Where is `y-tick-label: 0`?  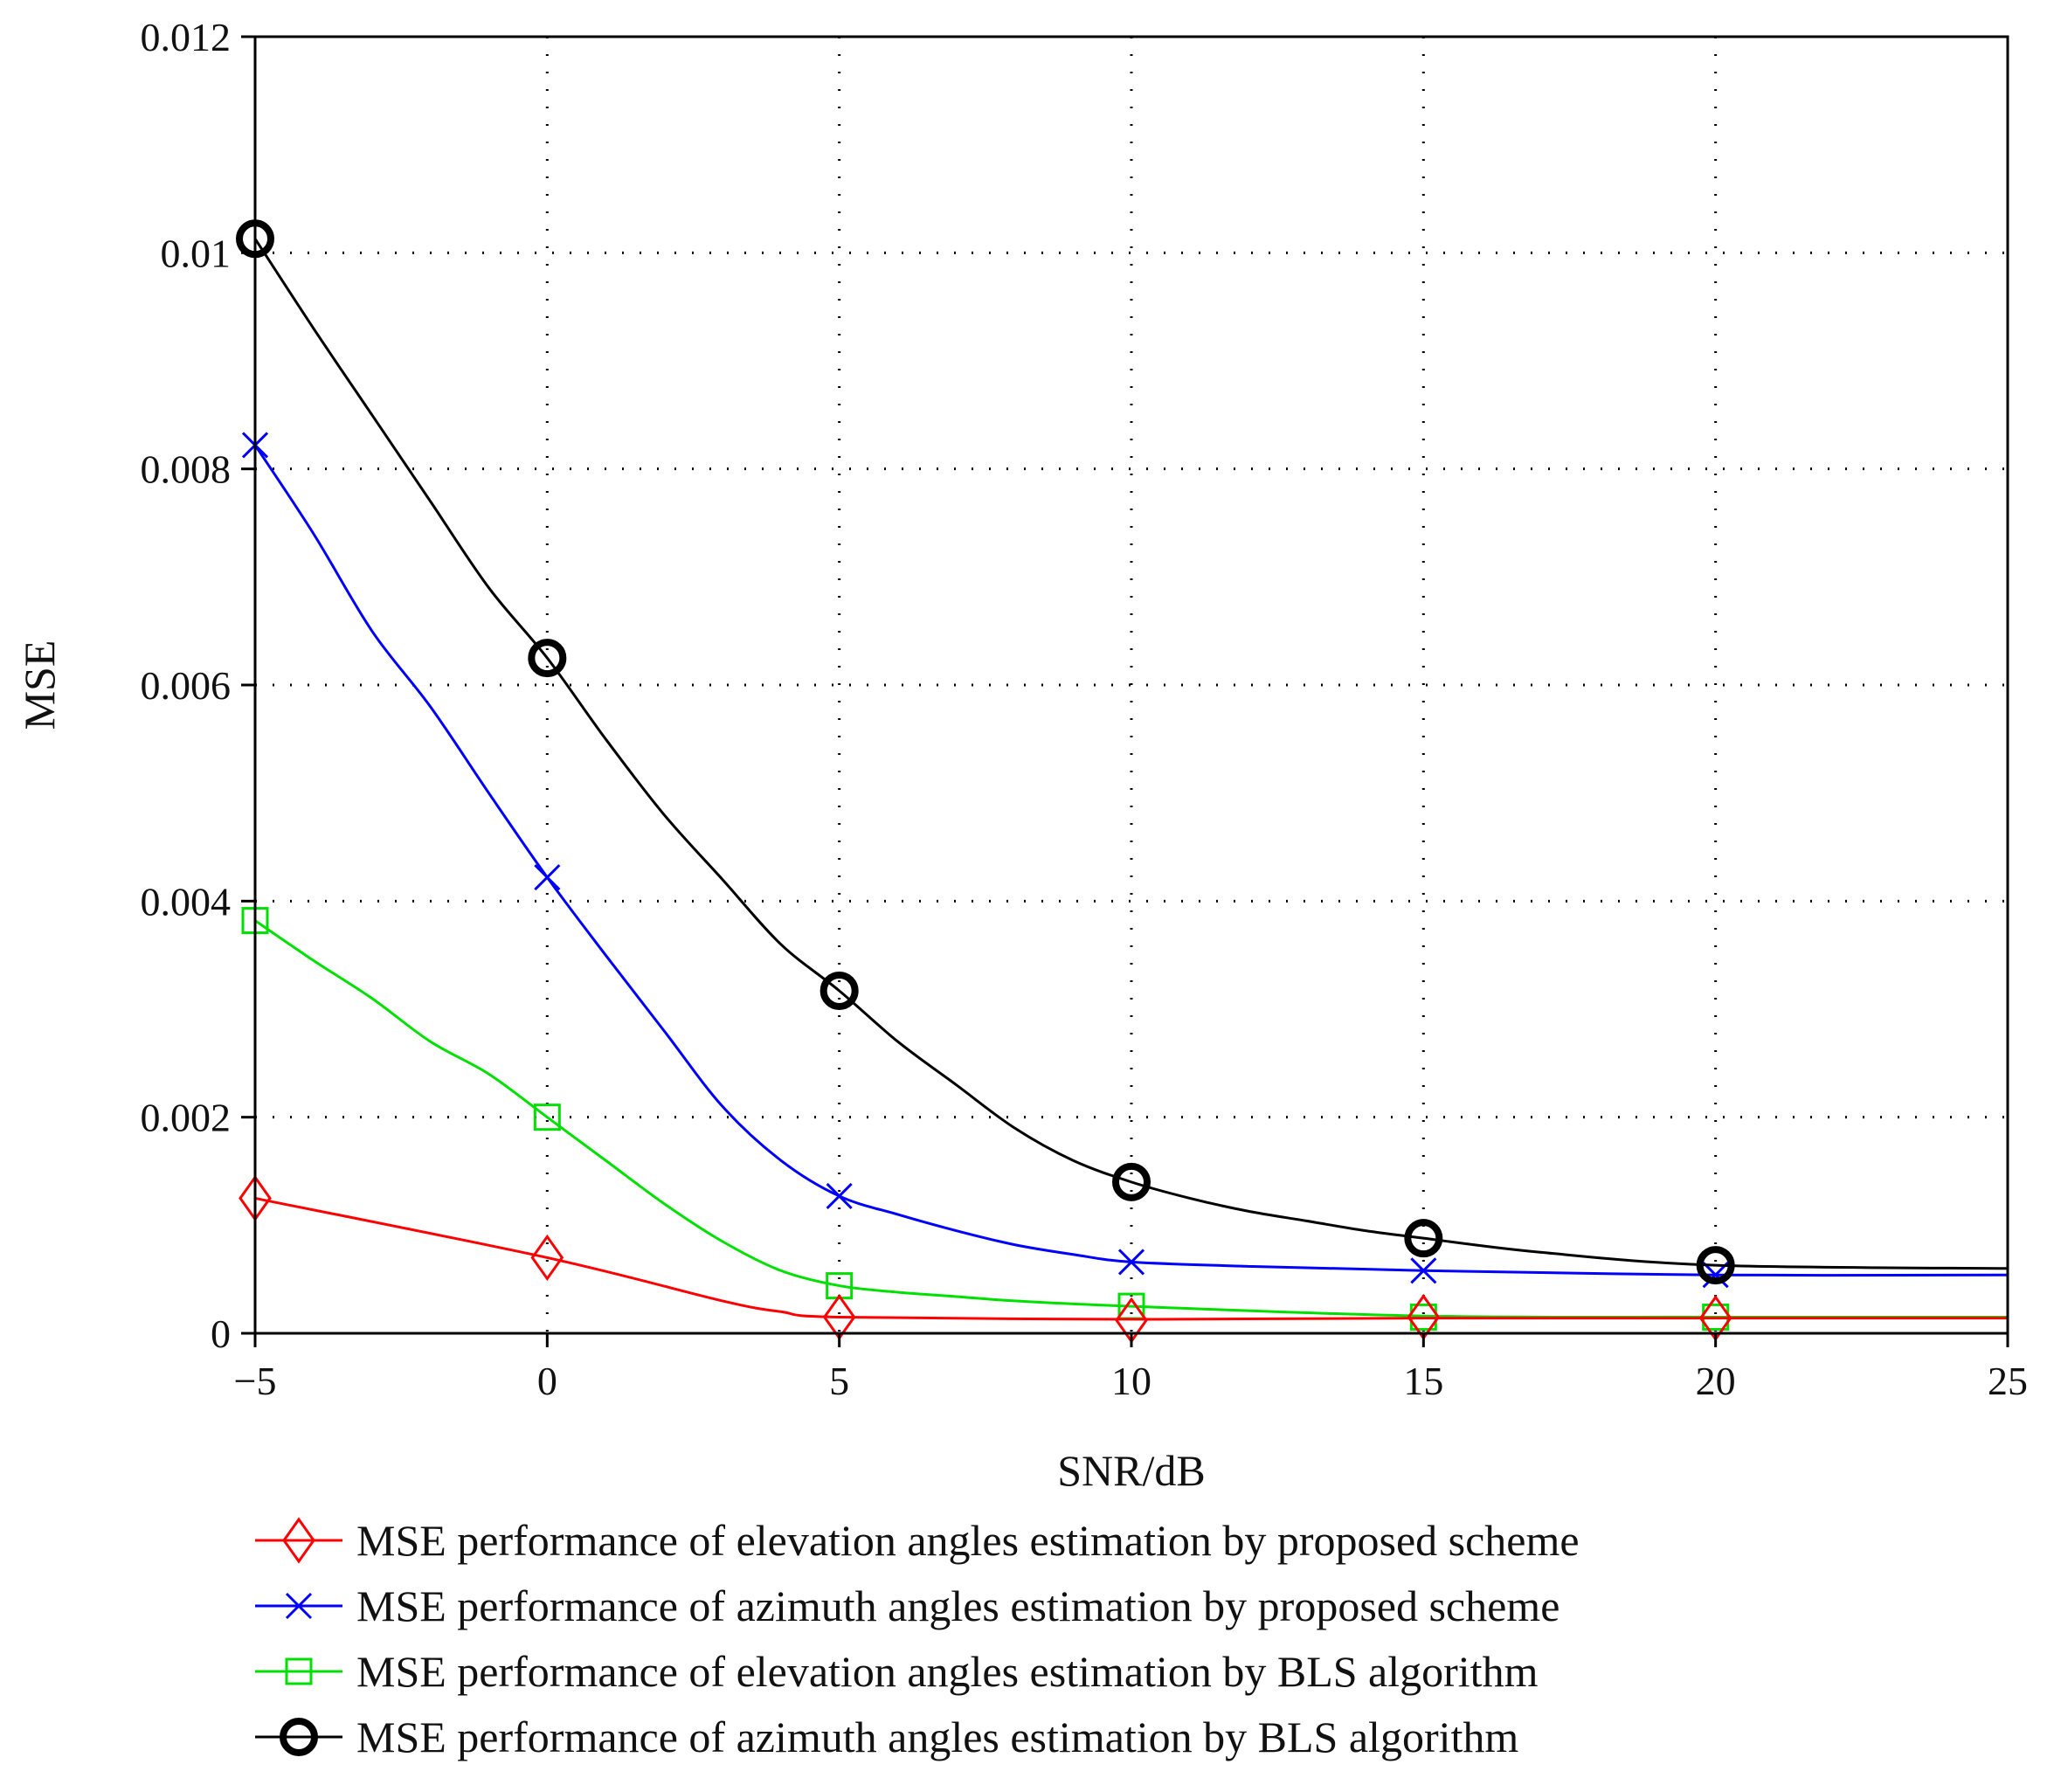
y-tick-label: 0 is located at coordinates (221, 1333).